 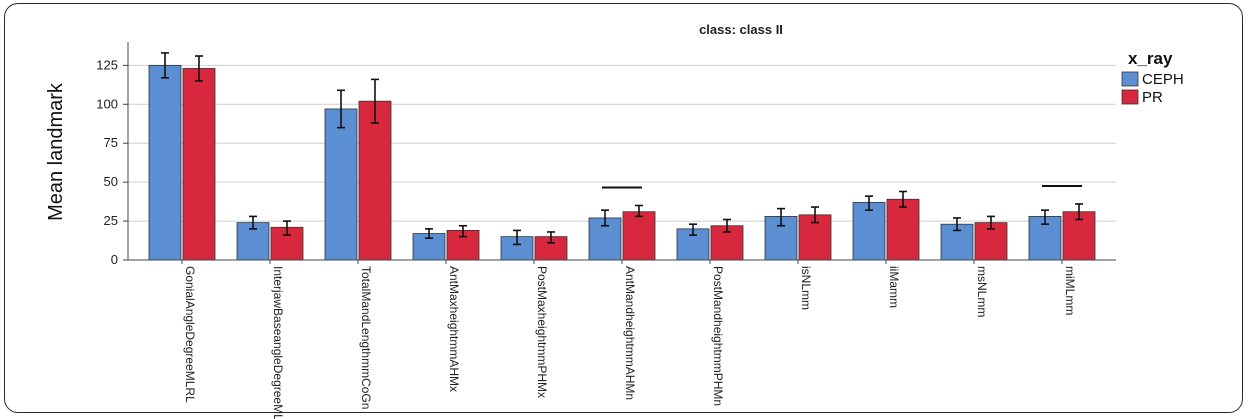 What do you see at coordinates (542, 332) in the screenshot?
I see `x-tick-label: PostMaxheightmmPHMx` at bounding box center [542, 332].